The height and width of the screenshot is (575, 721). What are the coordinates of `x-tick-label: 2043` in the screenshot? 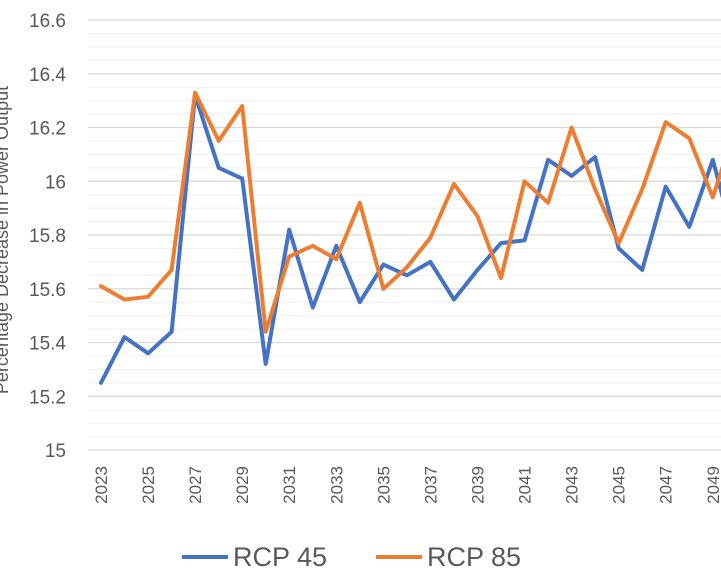 It's located at (572, 485).